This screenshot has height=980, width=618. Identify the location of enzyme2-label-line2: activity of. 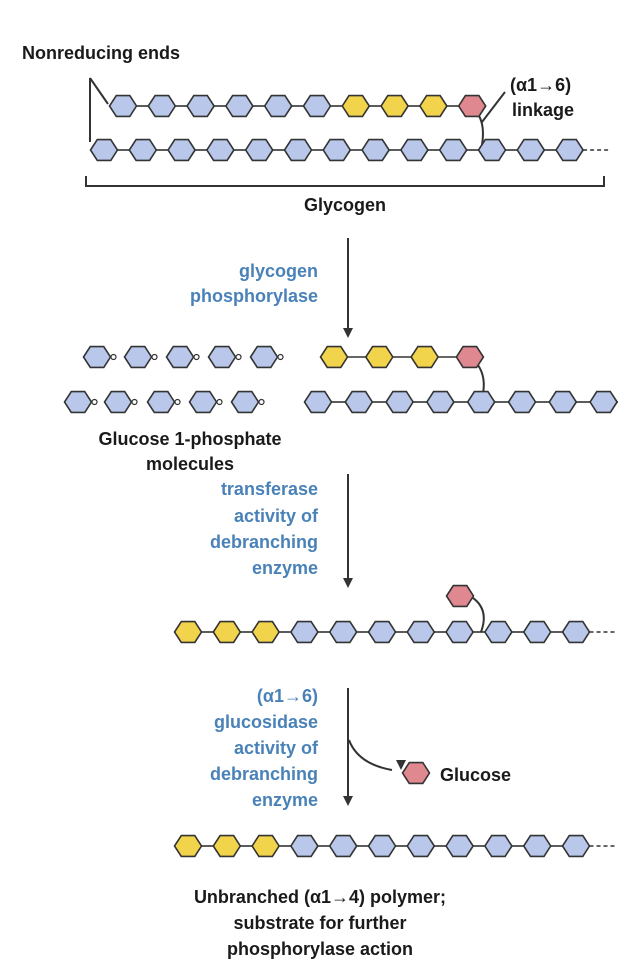
(275, 516).